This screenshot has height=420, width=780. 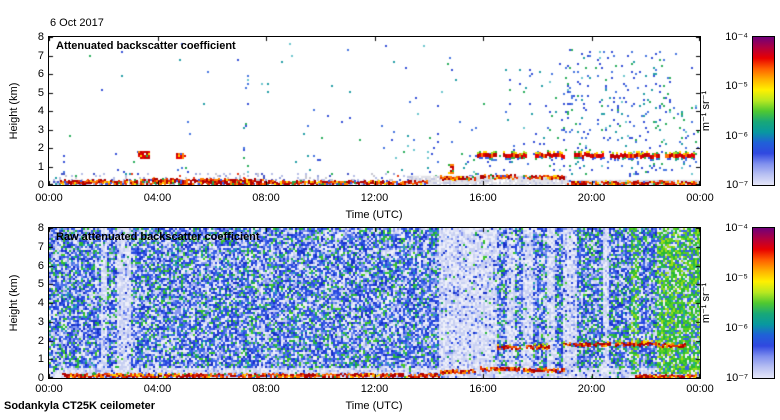 I want to click on raw-panel-title: Raw attenuated backscatter coefficient, so click(x=158, y=237).